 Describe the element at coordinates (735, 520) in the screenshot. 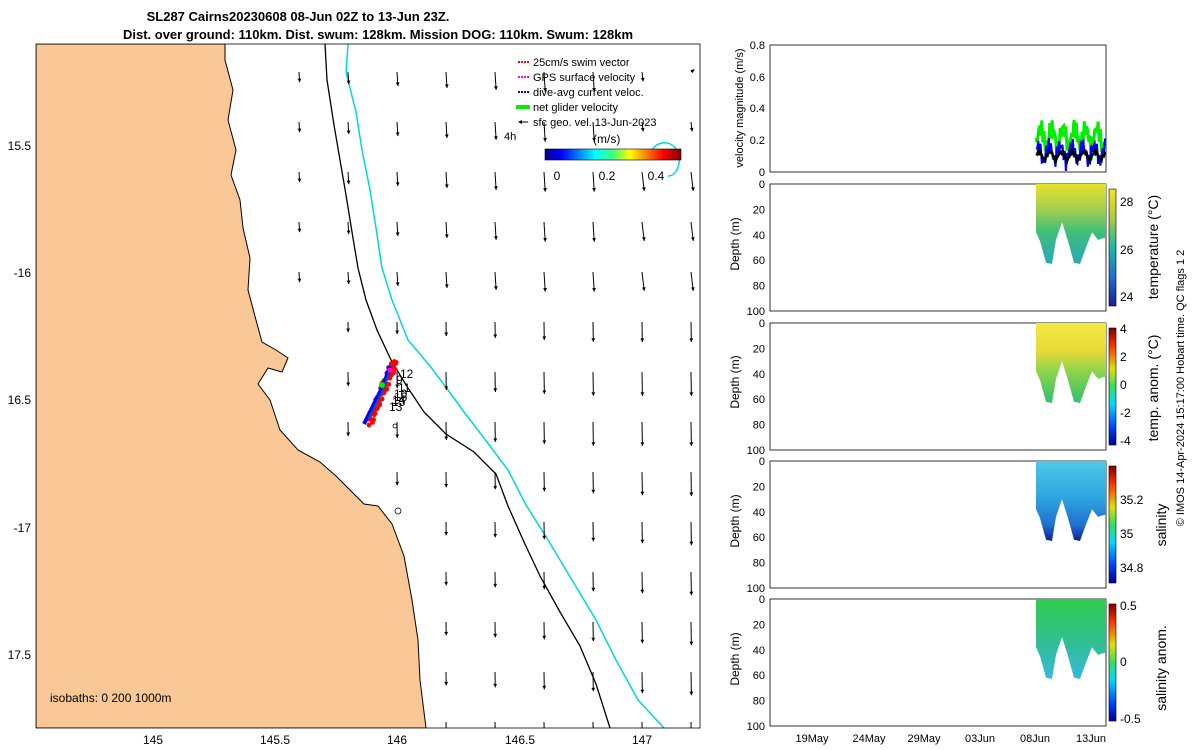

I see `salinity-y-label: Depth (m)` at that location.